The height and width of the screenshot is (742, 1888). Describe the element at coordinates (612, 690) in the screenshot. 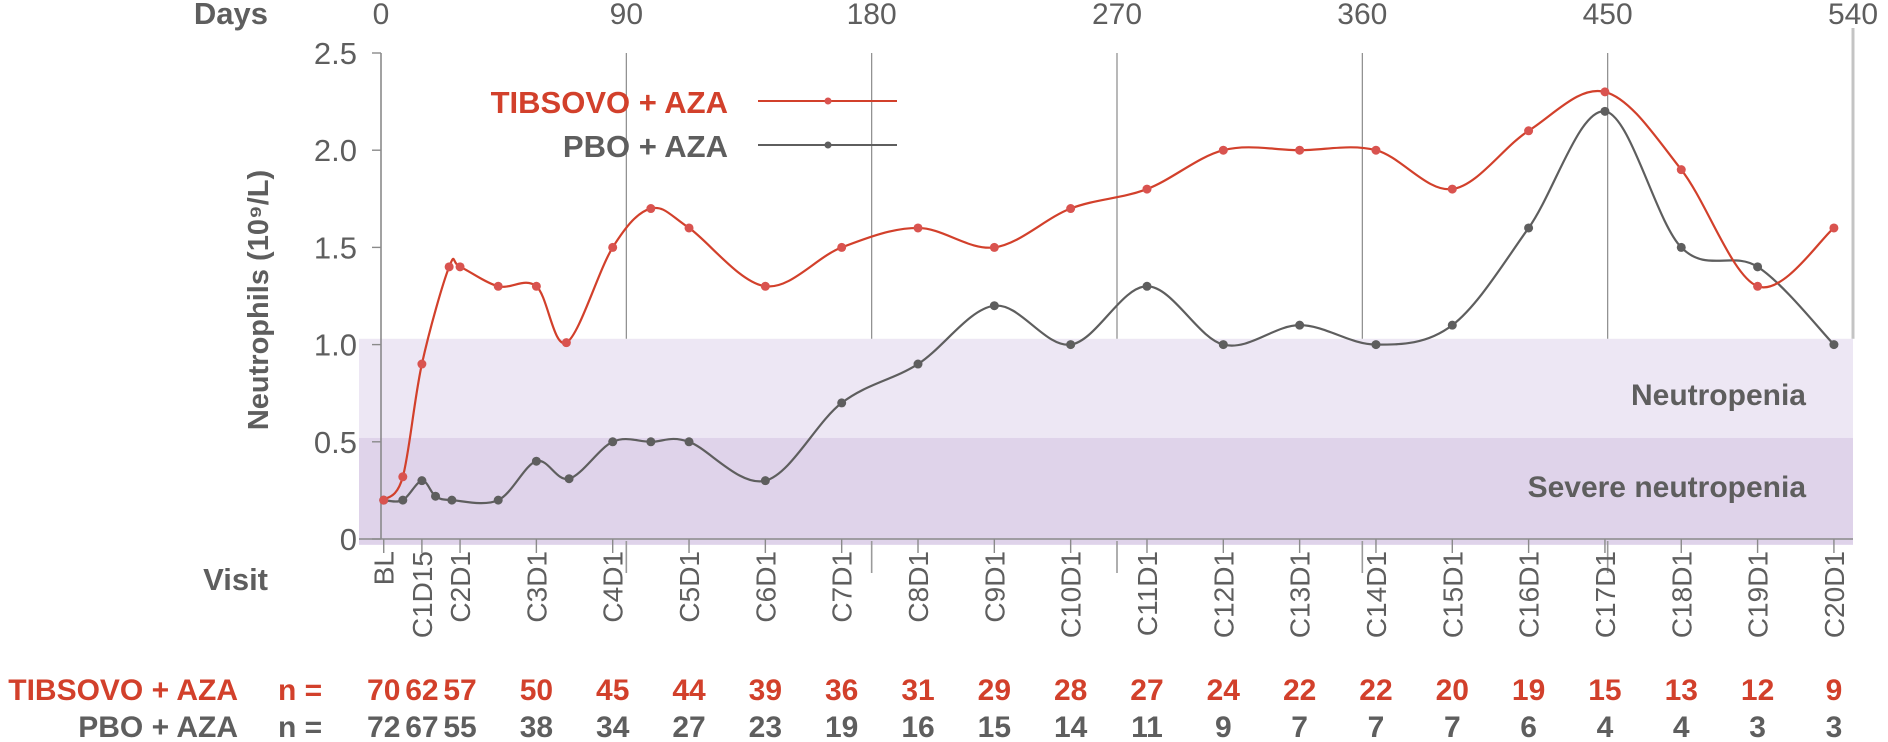

I see `n-count-tibsovo: 45` at that location.